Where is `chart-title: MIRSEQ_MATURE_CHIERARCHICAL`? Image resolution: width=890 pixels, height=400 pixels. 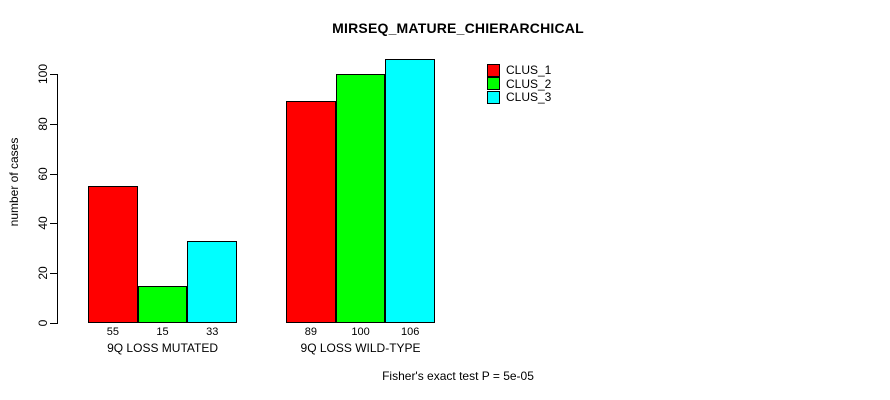 chart-title: MIRSEQ_MATURE_CHIERARCHICAL is located at coordinates (458, 28).